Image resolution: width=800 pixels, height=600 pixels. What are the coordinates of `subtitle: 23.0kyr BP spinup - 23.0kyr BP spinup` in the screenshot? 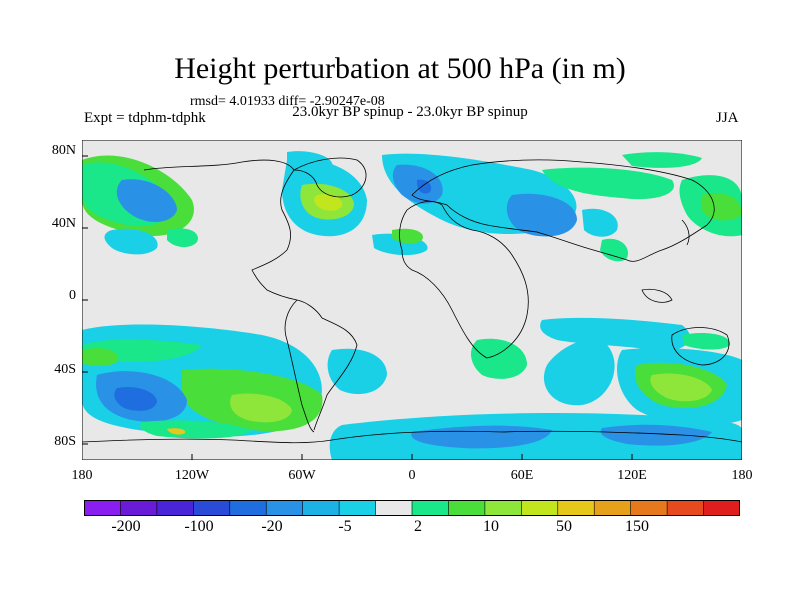 It's located at (410, 112).